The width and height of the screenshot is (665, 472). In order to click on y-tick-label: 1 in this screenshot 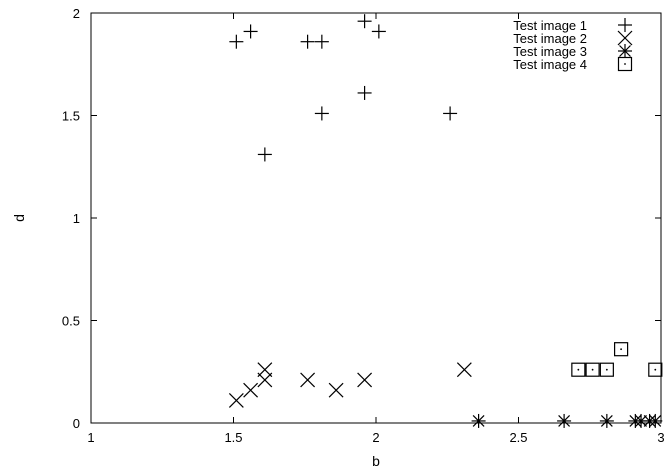, I will do `click(76, 218)`.